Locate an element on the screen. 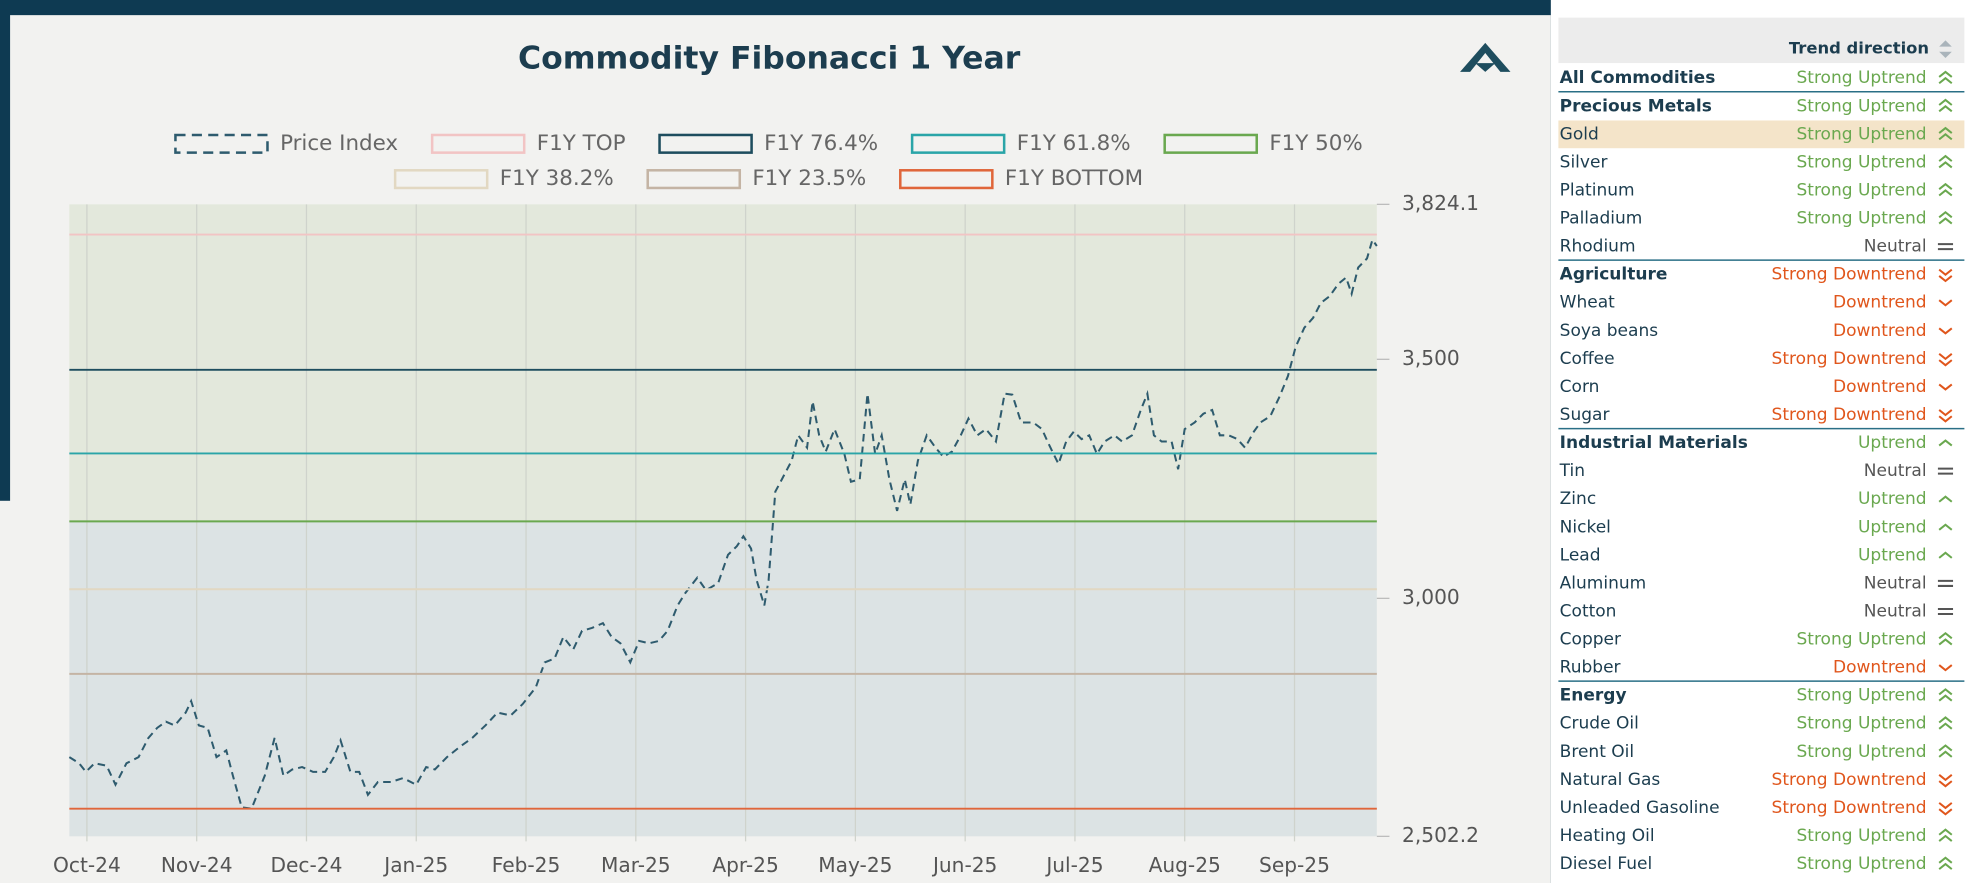  commodity-name: Heating Oil is located at coordinates (1607, 836).